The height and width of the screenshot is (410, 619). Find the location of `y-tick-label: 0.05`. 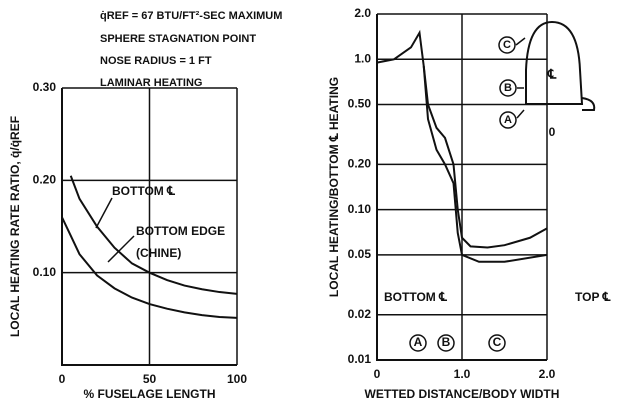

y-tick-label: 0.05 is located at coordinates (360, 254).